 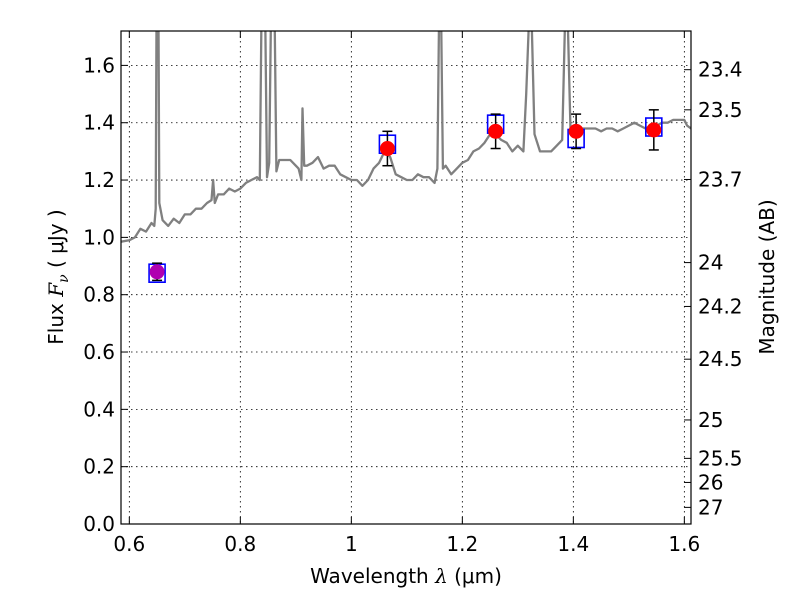 I want to click on magnitude-tick-label: 25.5, so click(x=720, y=458).